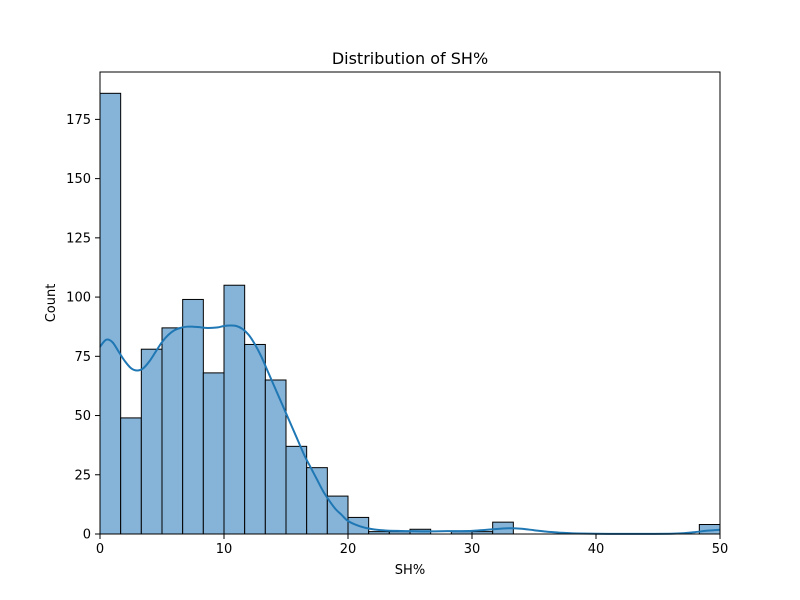  What do you see at coordinates (78, 179) in the screenshot?
I see `y-tick-label: 150` at bounding box center [78, 179].